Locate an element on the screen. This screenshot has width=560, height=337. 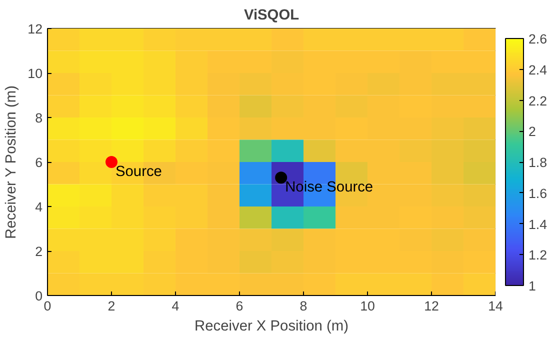
x-tick-label: 10 is located at coordinates (367, 306).